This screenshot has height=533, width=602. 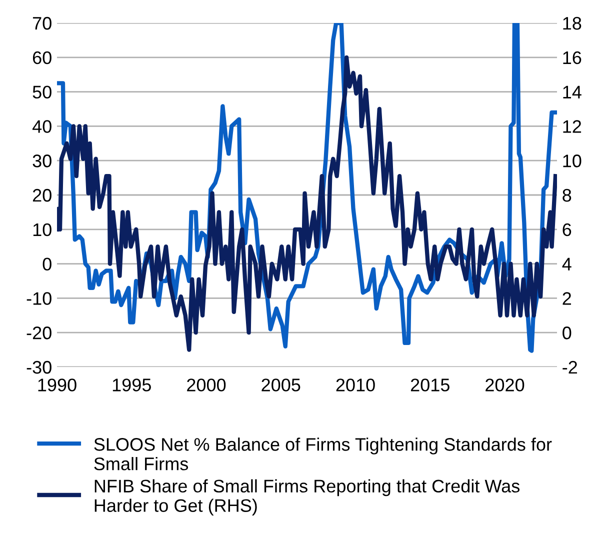 I want to click on x-tick-label: 1990, so click(x=57, y=385).